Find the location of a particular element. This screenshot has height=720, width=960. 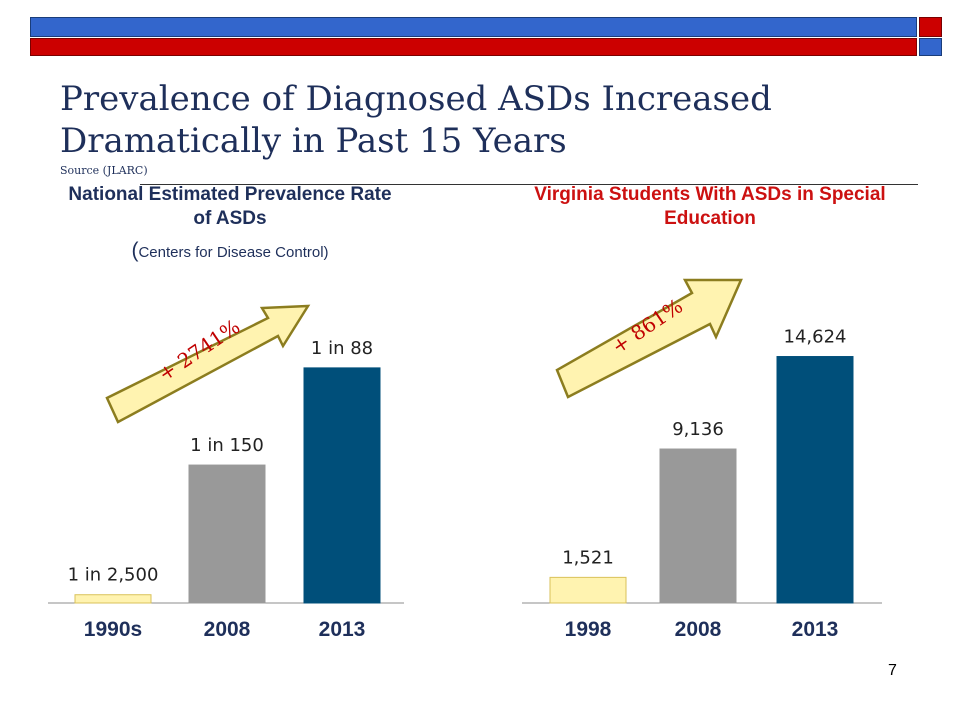

right-data-label-1998: 1,521 is located at coordinates (588, 557).